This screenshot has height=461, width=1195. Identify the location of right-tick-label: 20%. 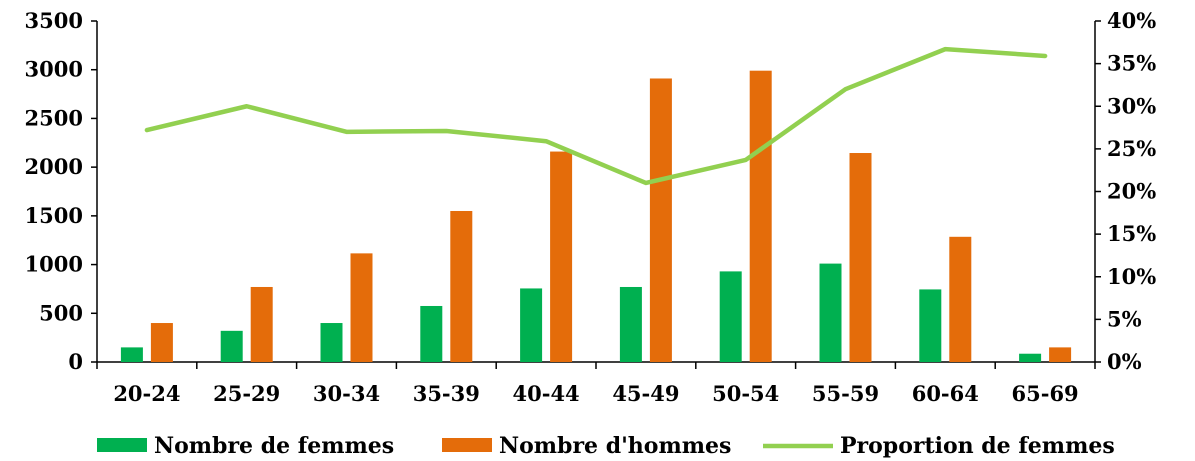
(1131, 191).